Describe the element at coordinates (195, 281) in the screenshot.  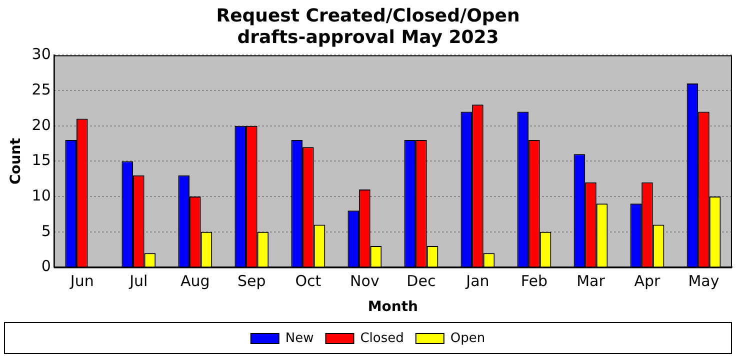
I see `x-tick-label: Aug` at that location.